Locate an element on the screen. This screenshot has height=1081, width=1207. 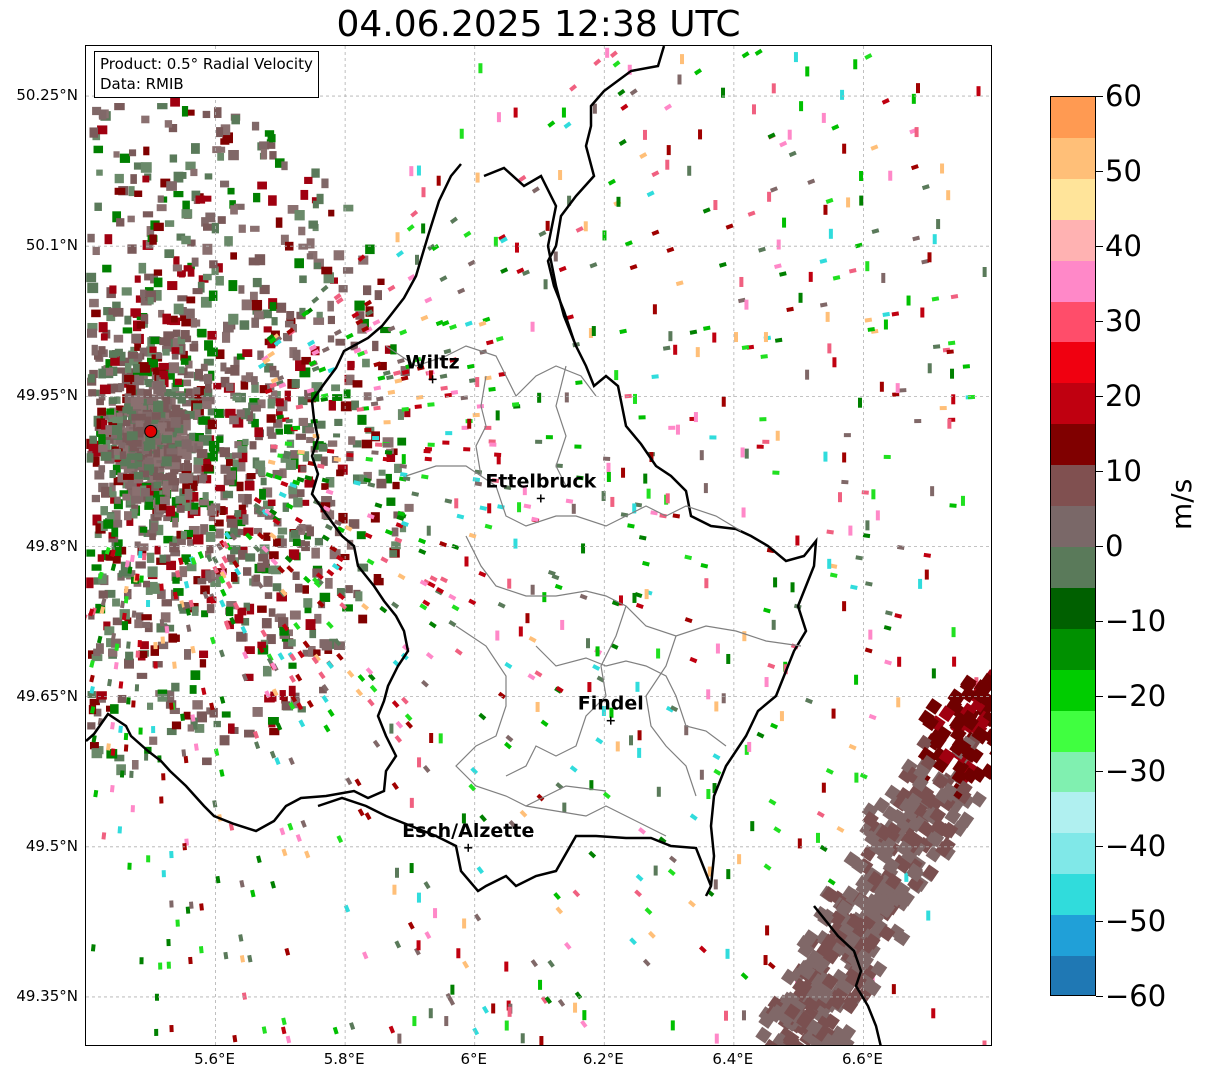
city-findel: Findel is located at coordinates (611, 709).